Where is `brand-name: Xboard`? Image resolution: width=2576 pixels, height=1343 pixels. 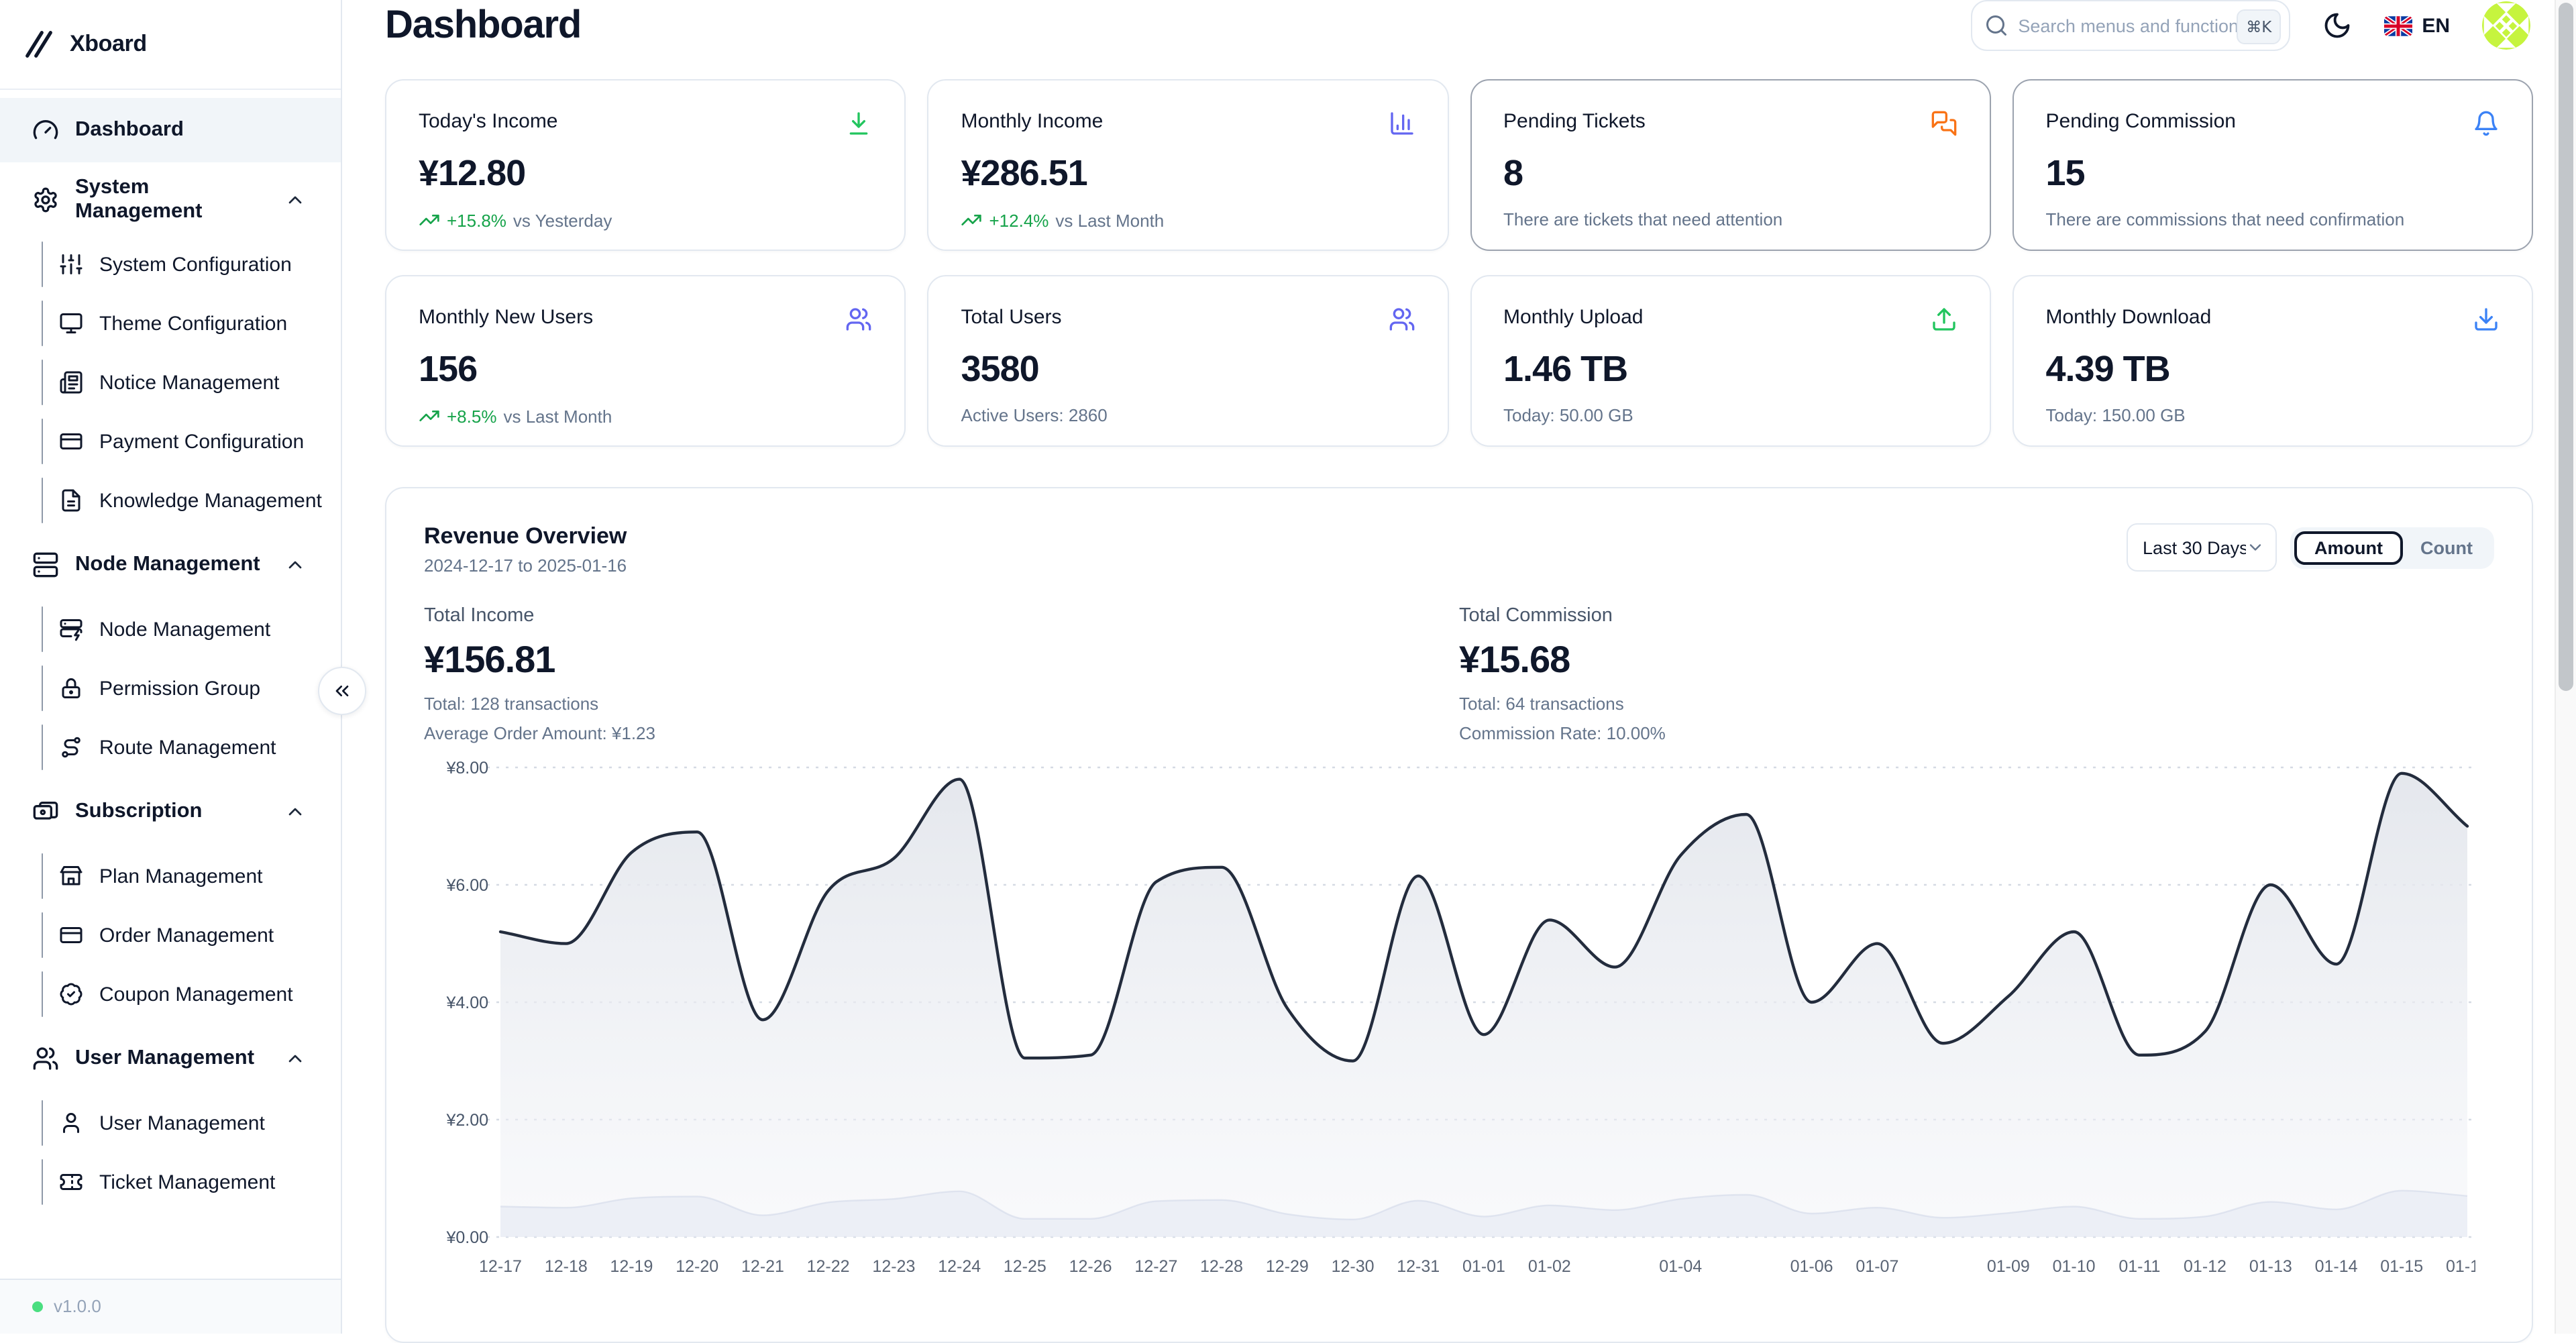 brand-name: Xboard is located at coordinates (108, 43).